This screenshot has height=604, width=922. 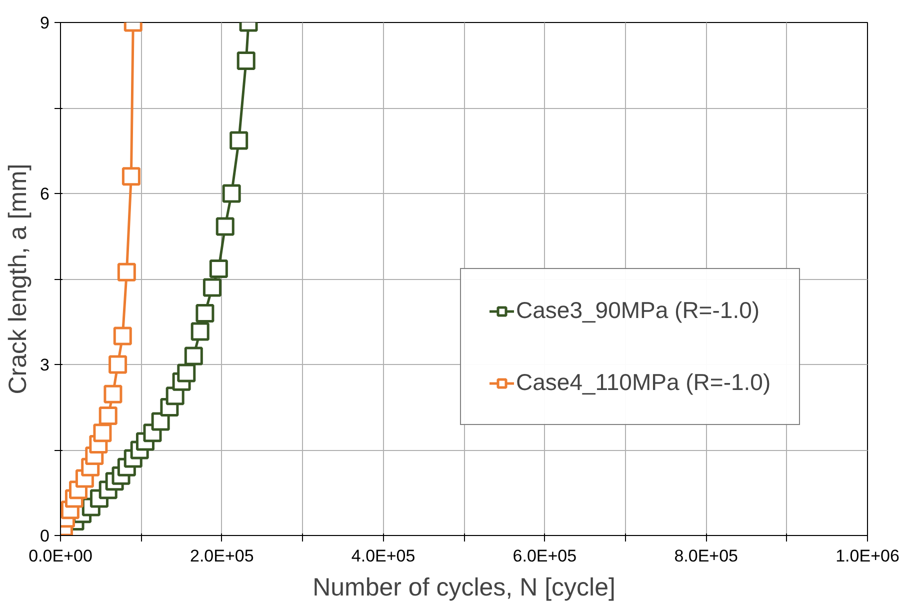 What do you see at coordinates (18, 279) in the screenshot?
I see `y-axis-title: Crack length, a [mm]` at bounding box center [18, 279].